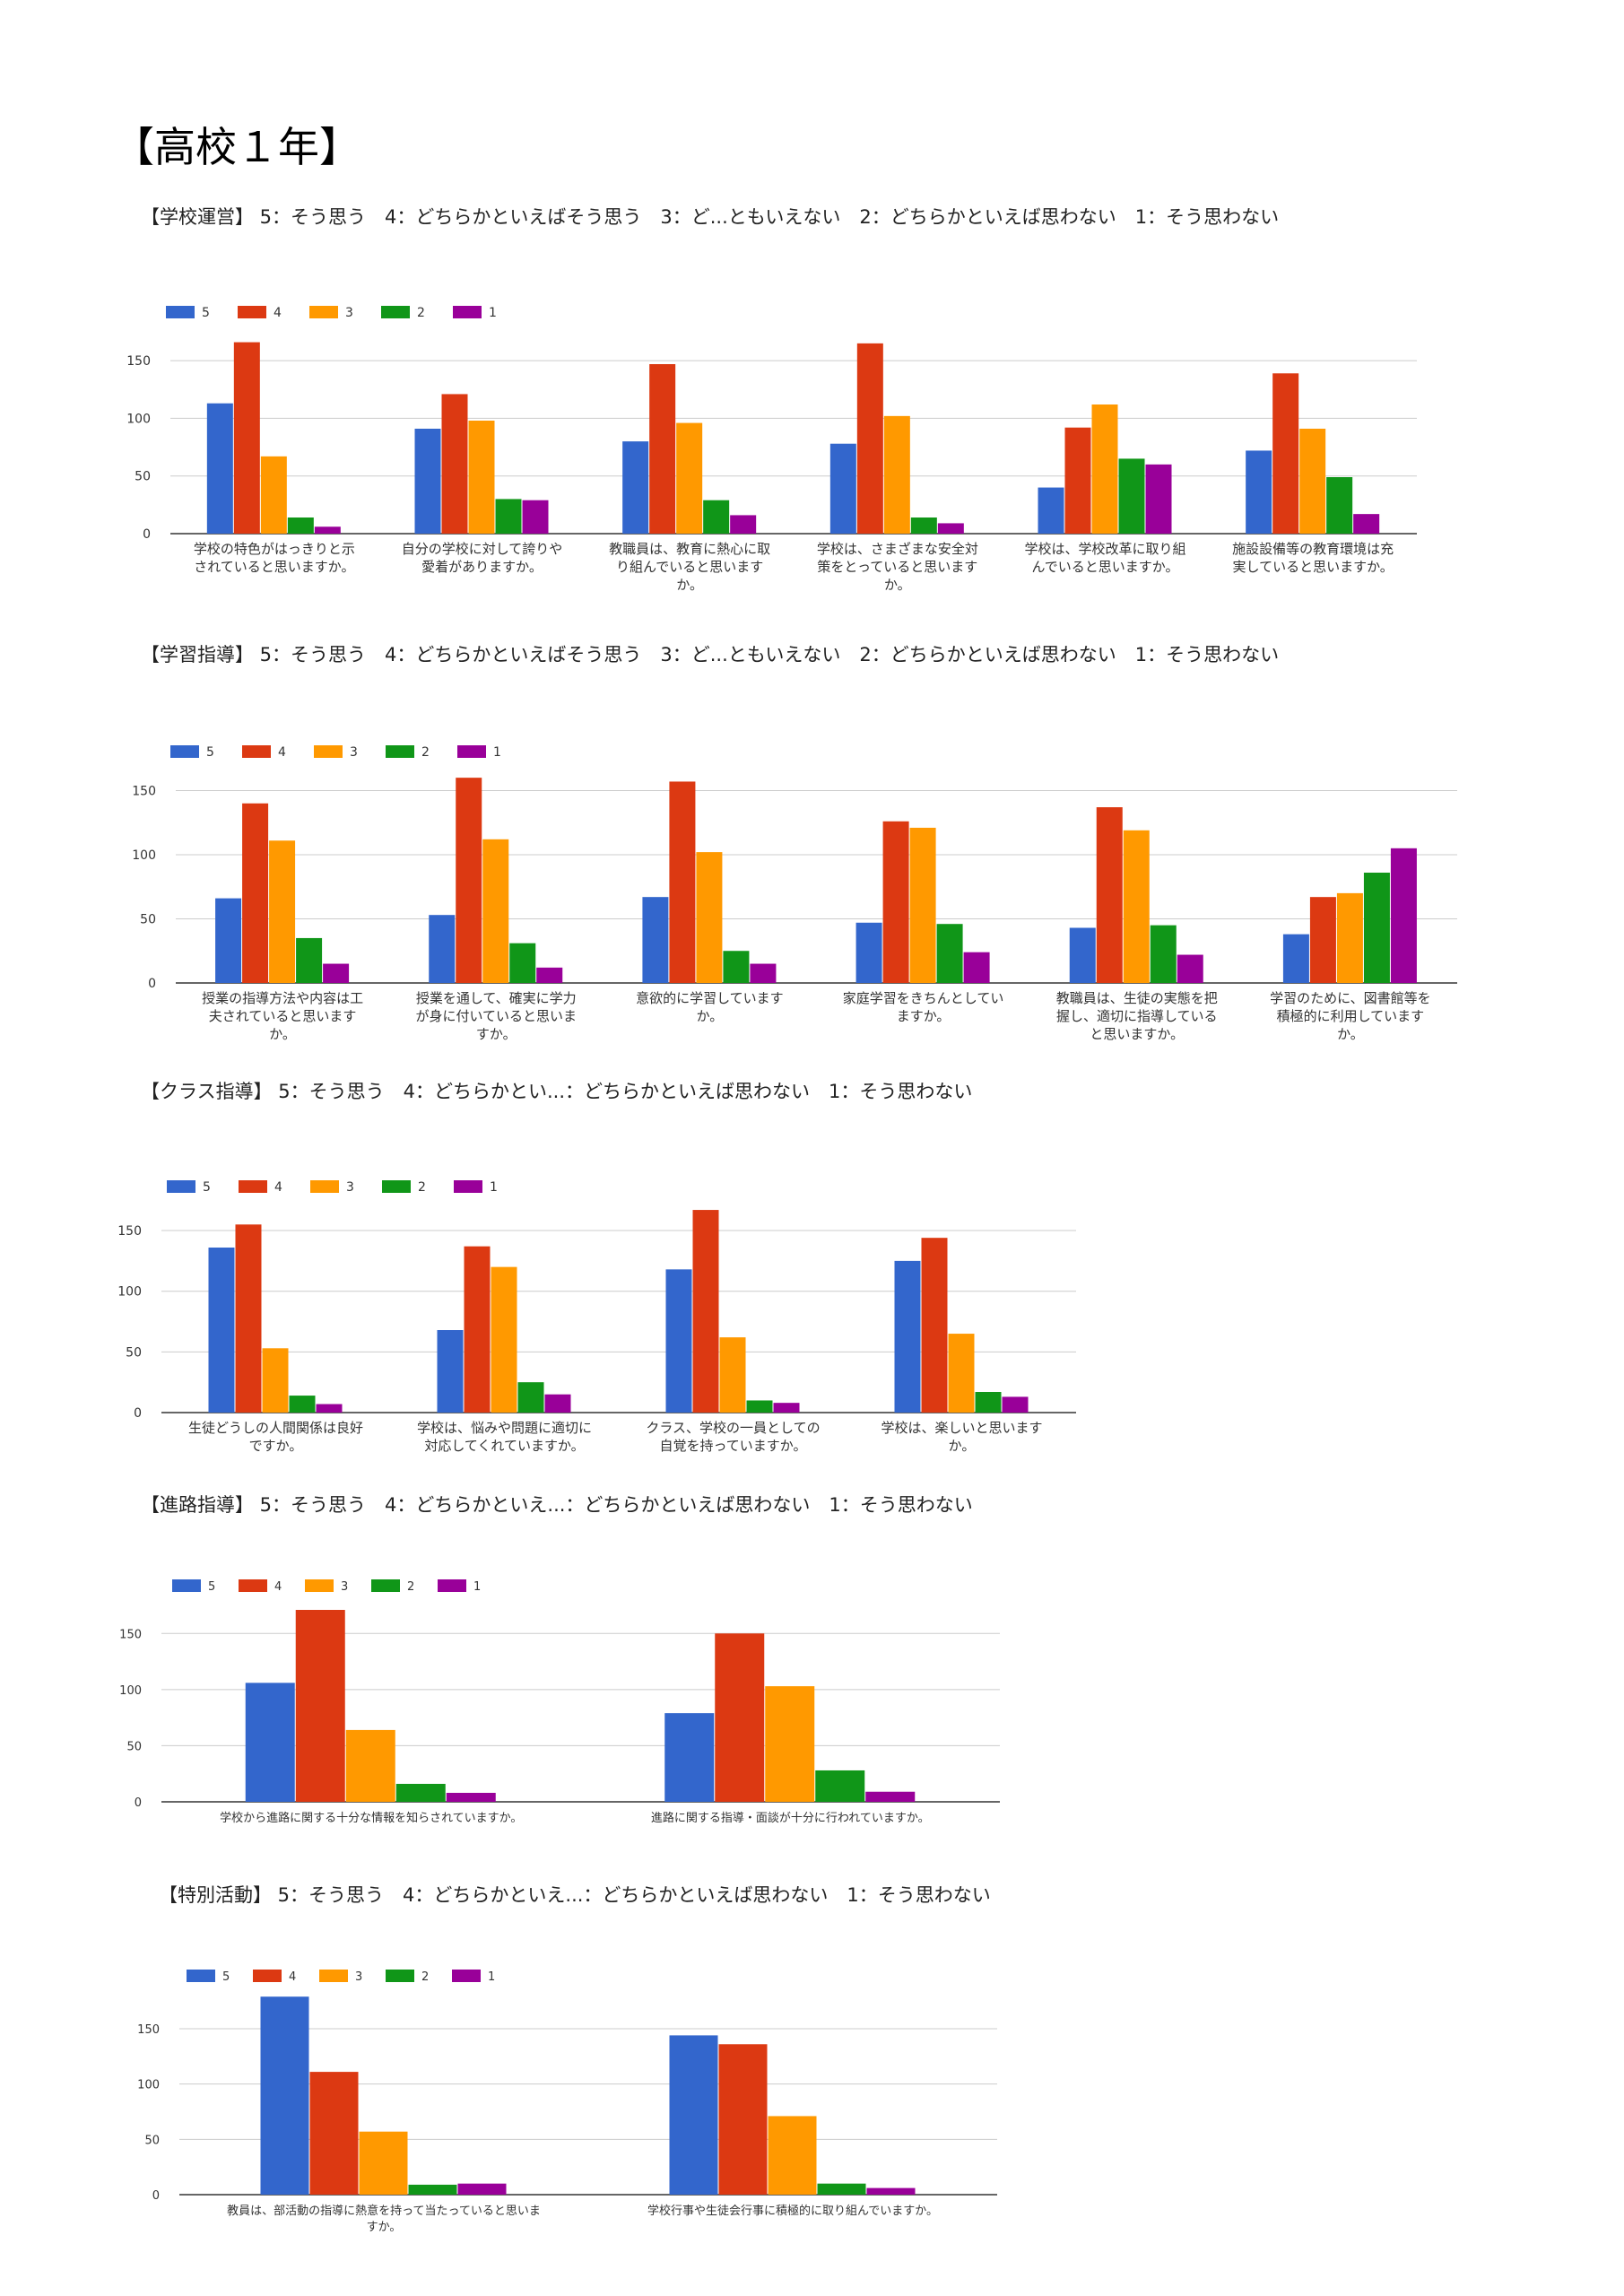  Describe the element at coordinates (371, 1818) in the screenshot. I see `category-label: 学校から進路に関する十分な情報を知らされていますか。` at that location.